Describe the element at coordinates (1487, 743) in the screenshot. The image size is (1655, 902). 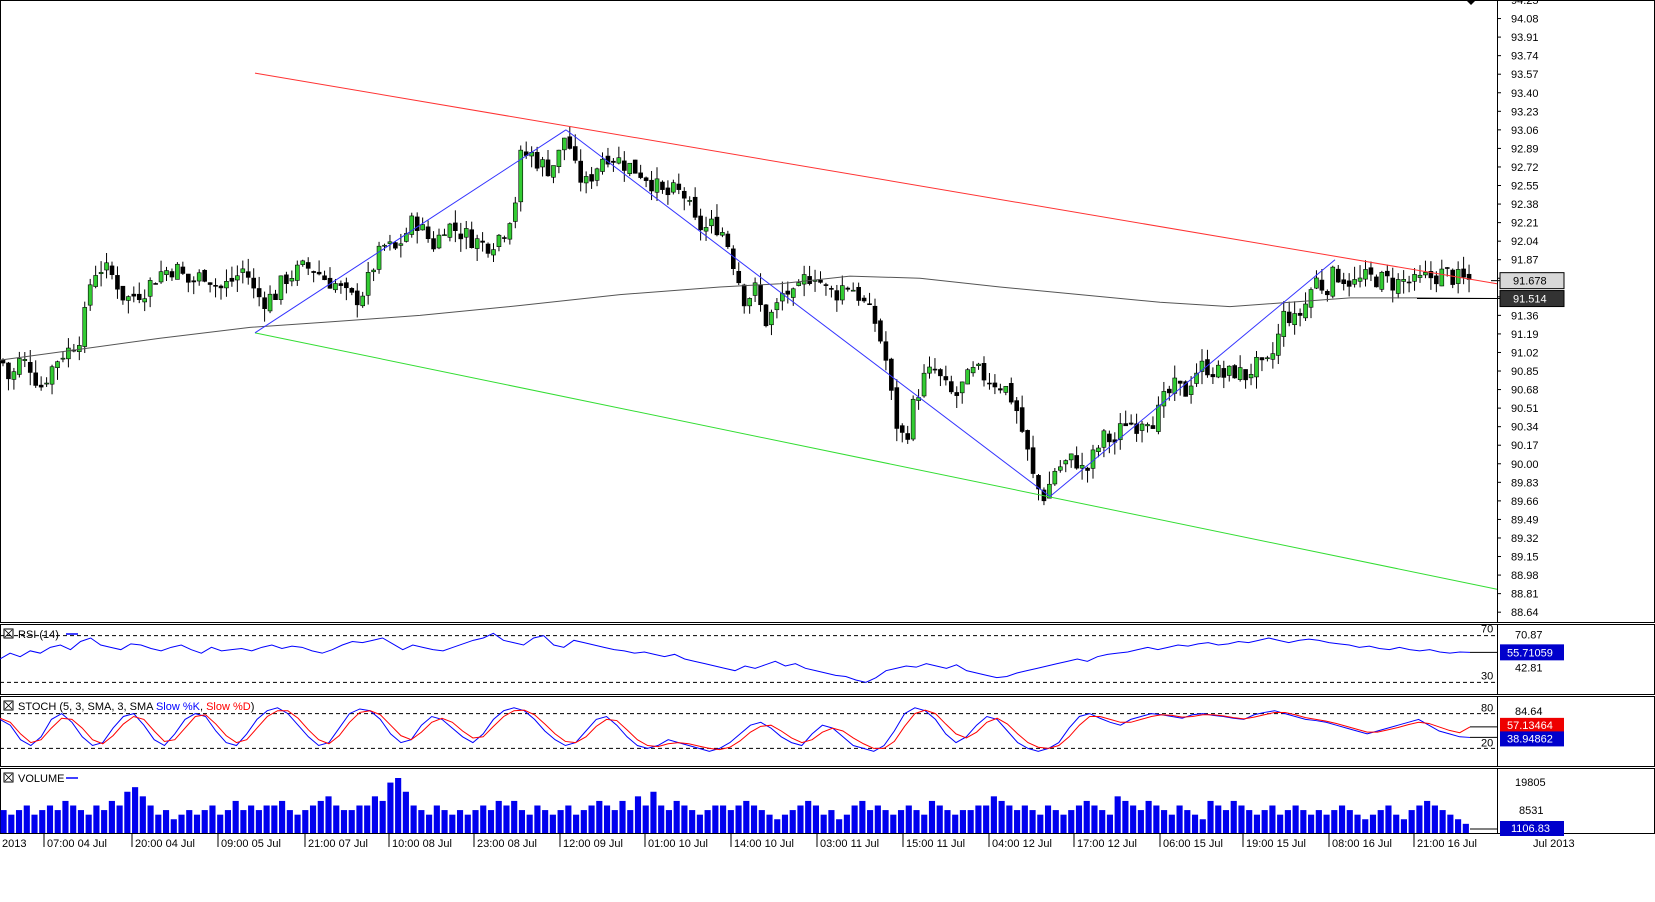
I see `stoch-level-label: 20` at that location.